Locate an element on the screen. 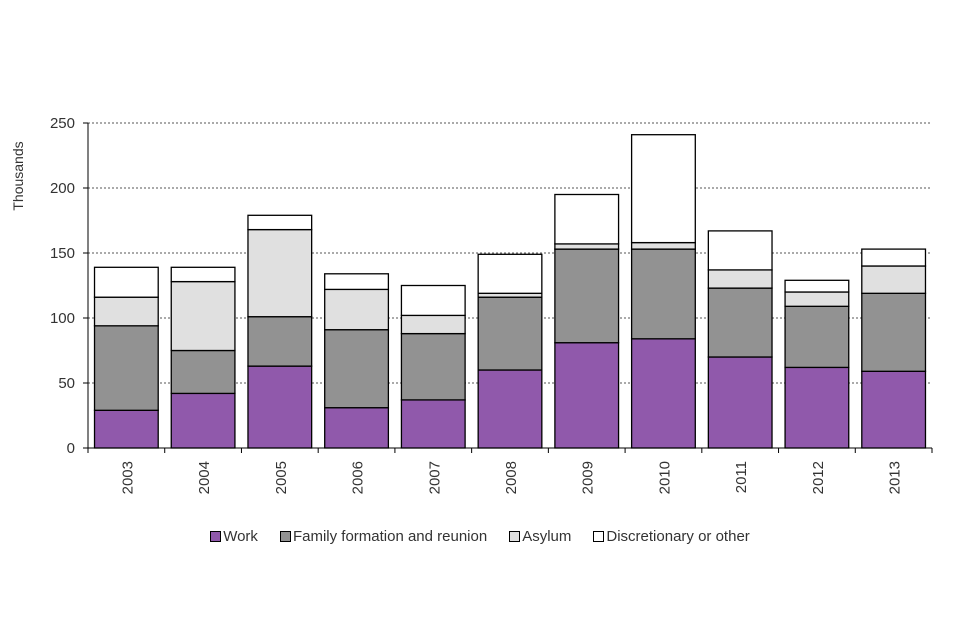  x-tick-label: 2011 is located at coordinates (741, 477).